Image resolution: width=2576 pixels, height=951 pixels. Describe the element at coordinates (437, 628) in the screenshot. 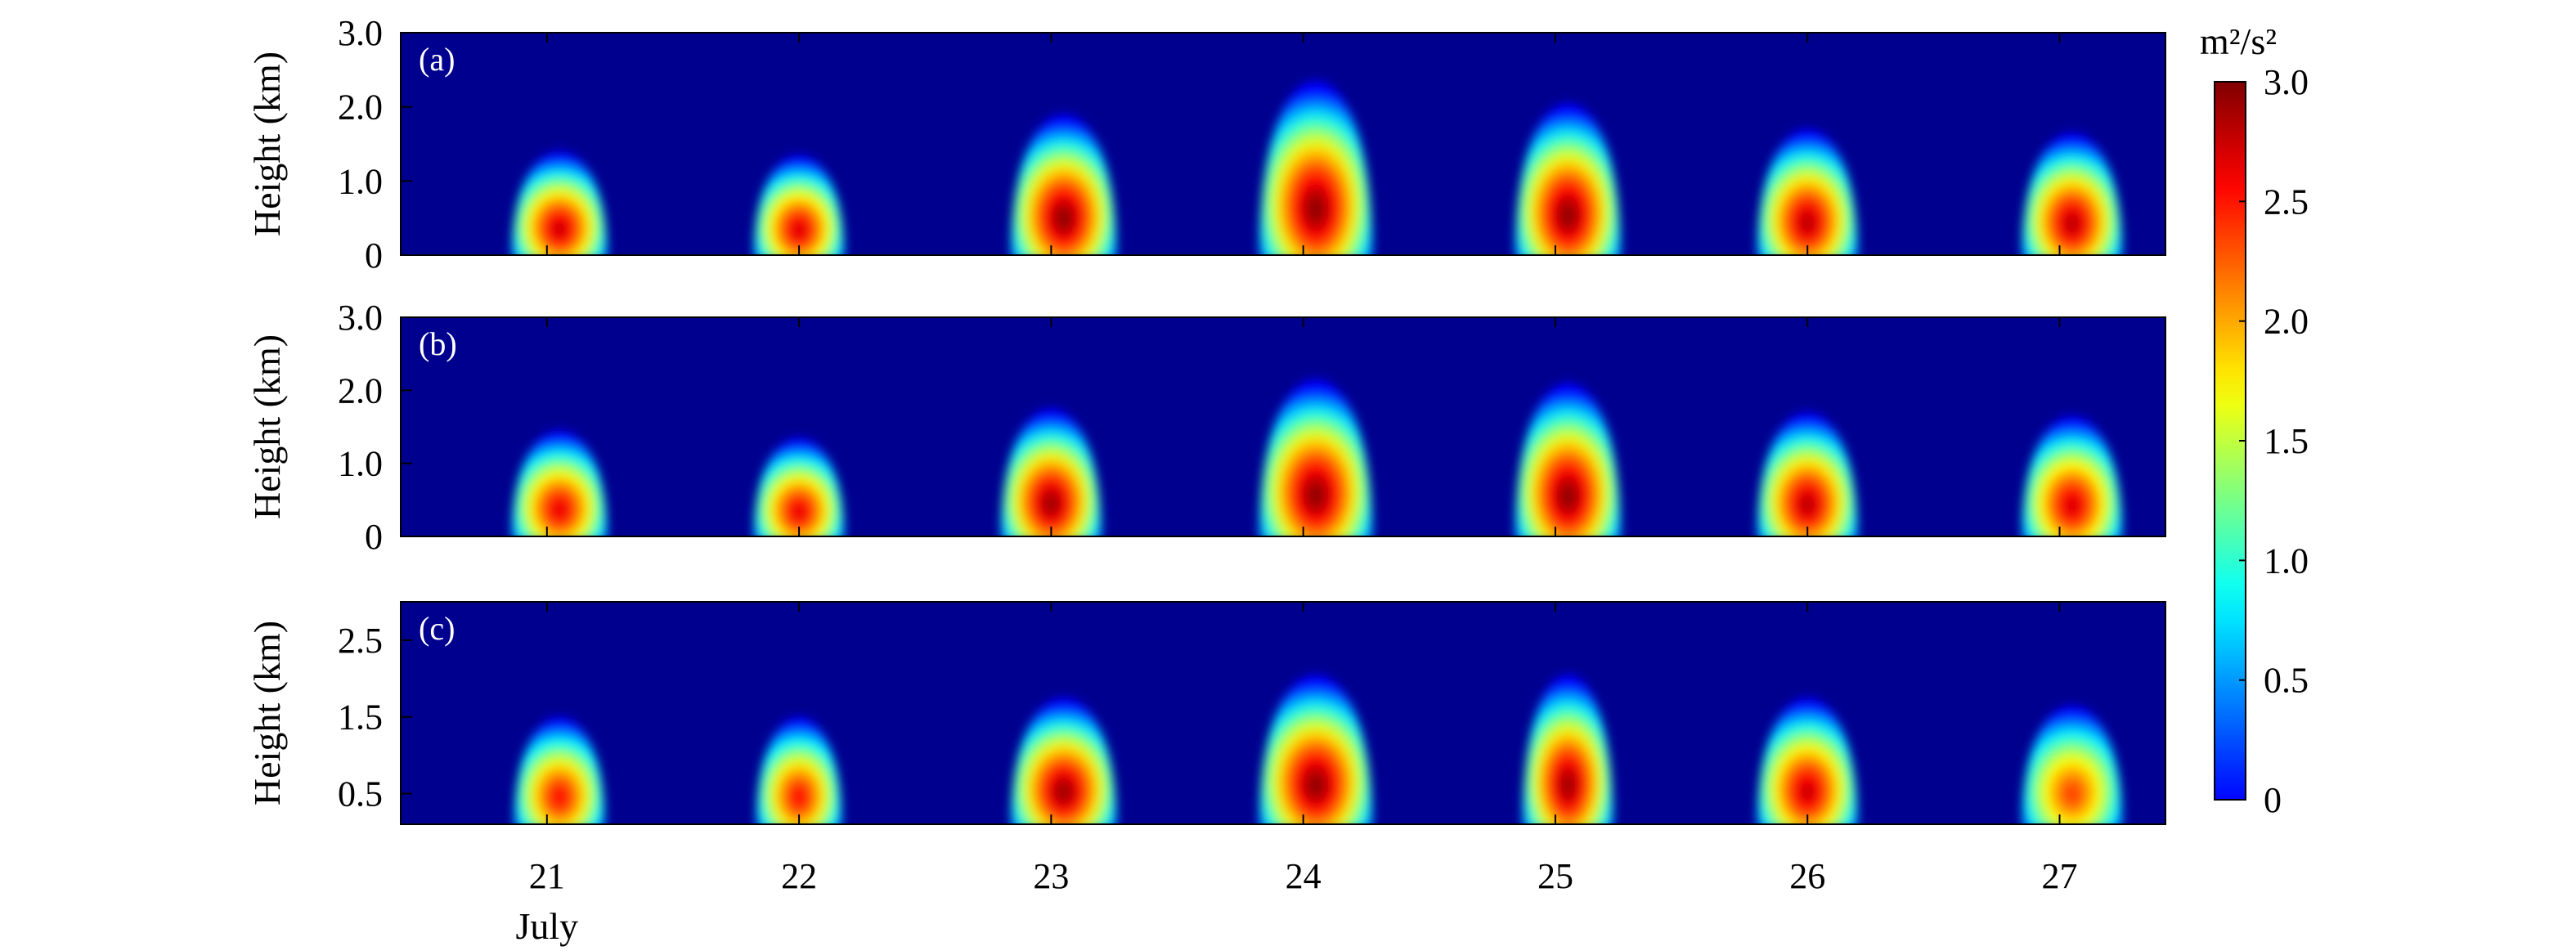

I see `panel-tag: (c)` at that location.